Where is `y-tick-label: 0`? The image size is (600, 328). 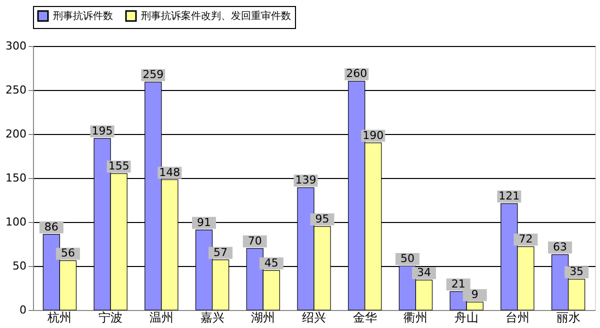
y-tick-label: 0 is located at coordinates (23, 310).